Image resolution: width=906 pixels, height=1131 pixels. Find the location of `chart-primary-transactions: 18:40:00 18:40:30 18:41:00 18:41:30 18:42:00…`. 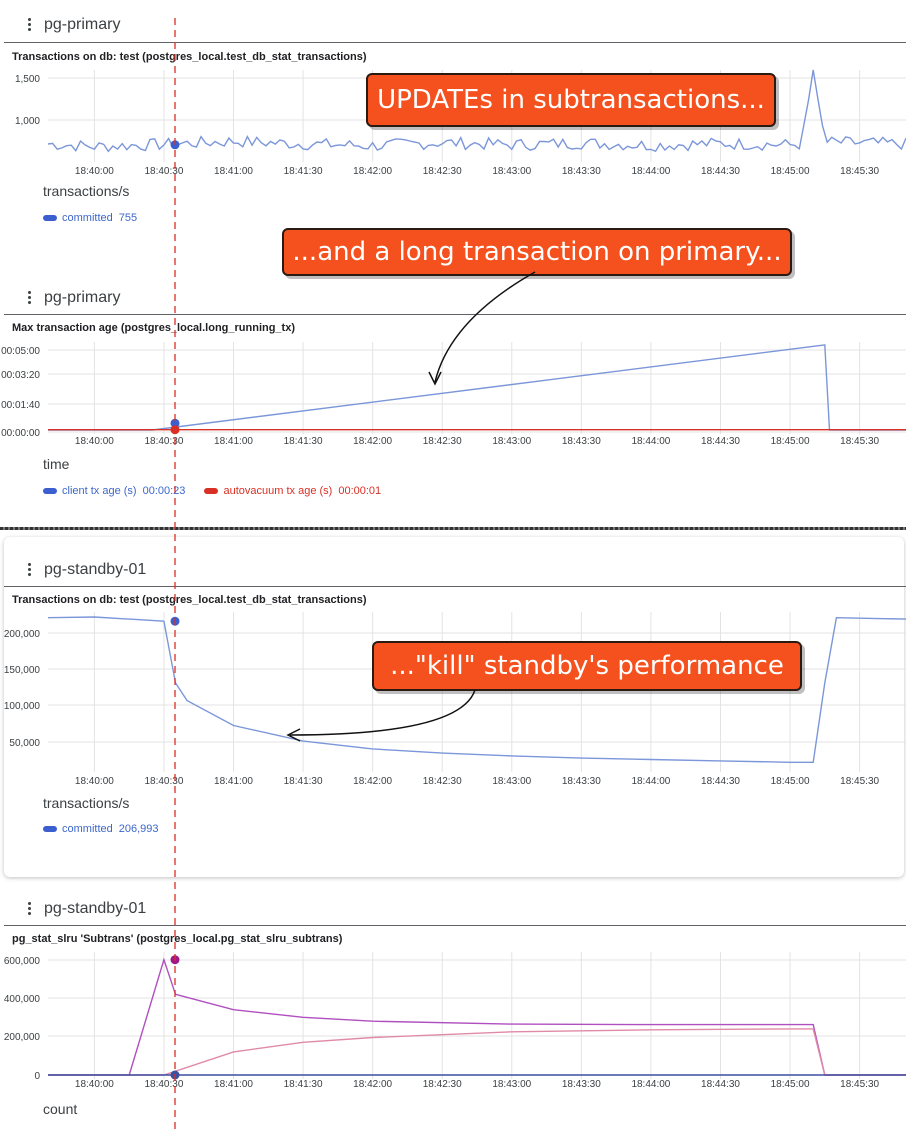

chart-primary-transactions: 18:40:00 18:40:30 18:41:00 18:41:30 18:42:00… is located at coordinates (460, 123).